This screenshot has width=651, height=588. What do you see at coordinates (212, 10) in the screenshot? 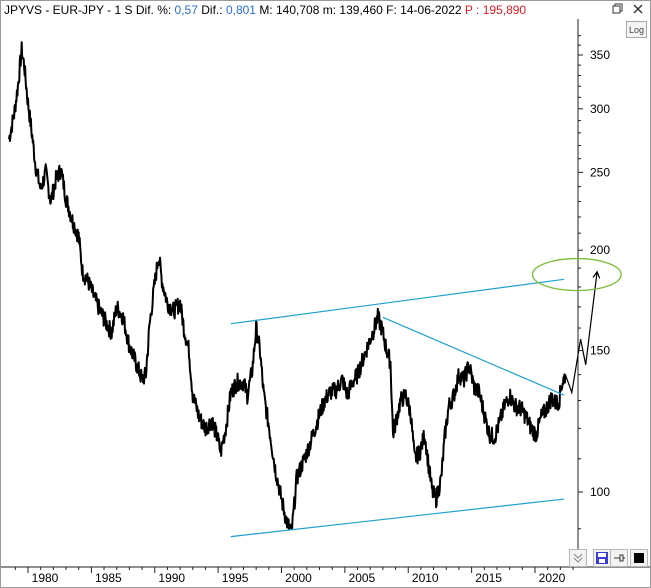
I see `dif-label: Dif.:` at bounding box center [212, 10].